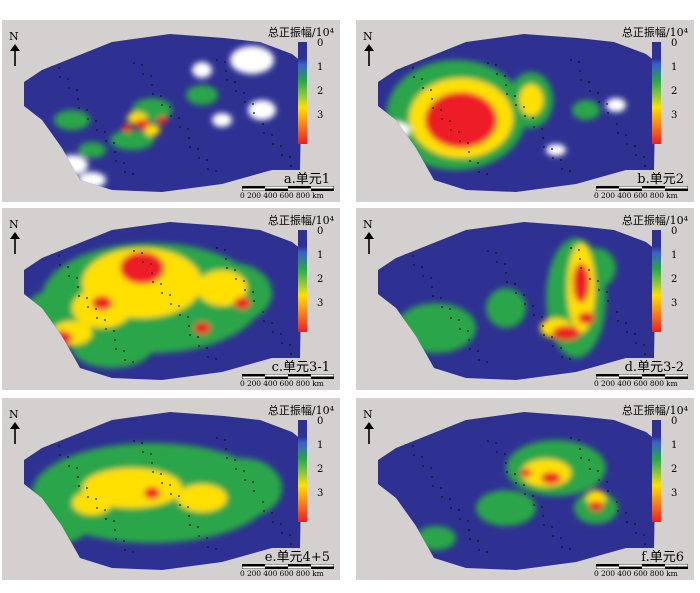  Describe the element at coordinates (517, 113) in the screenshot. I see `amplitude-map` at that location.